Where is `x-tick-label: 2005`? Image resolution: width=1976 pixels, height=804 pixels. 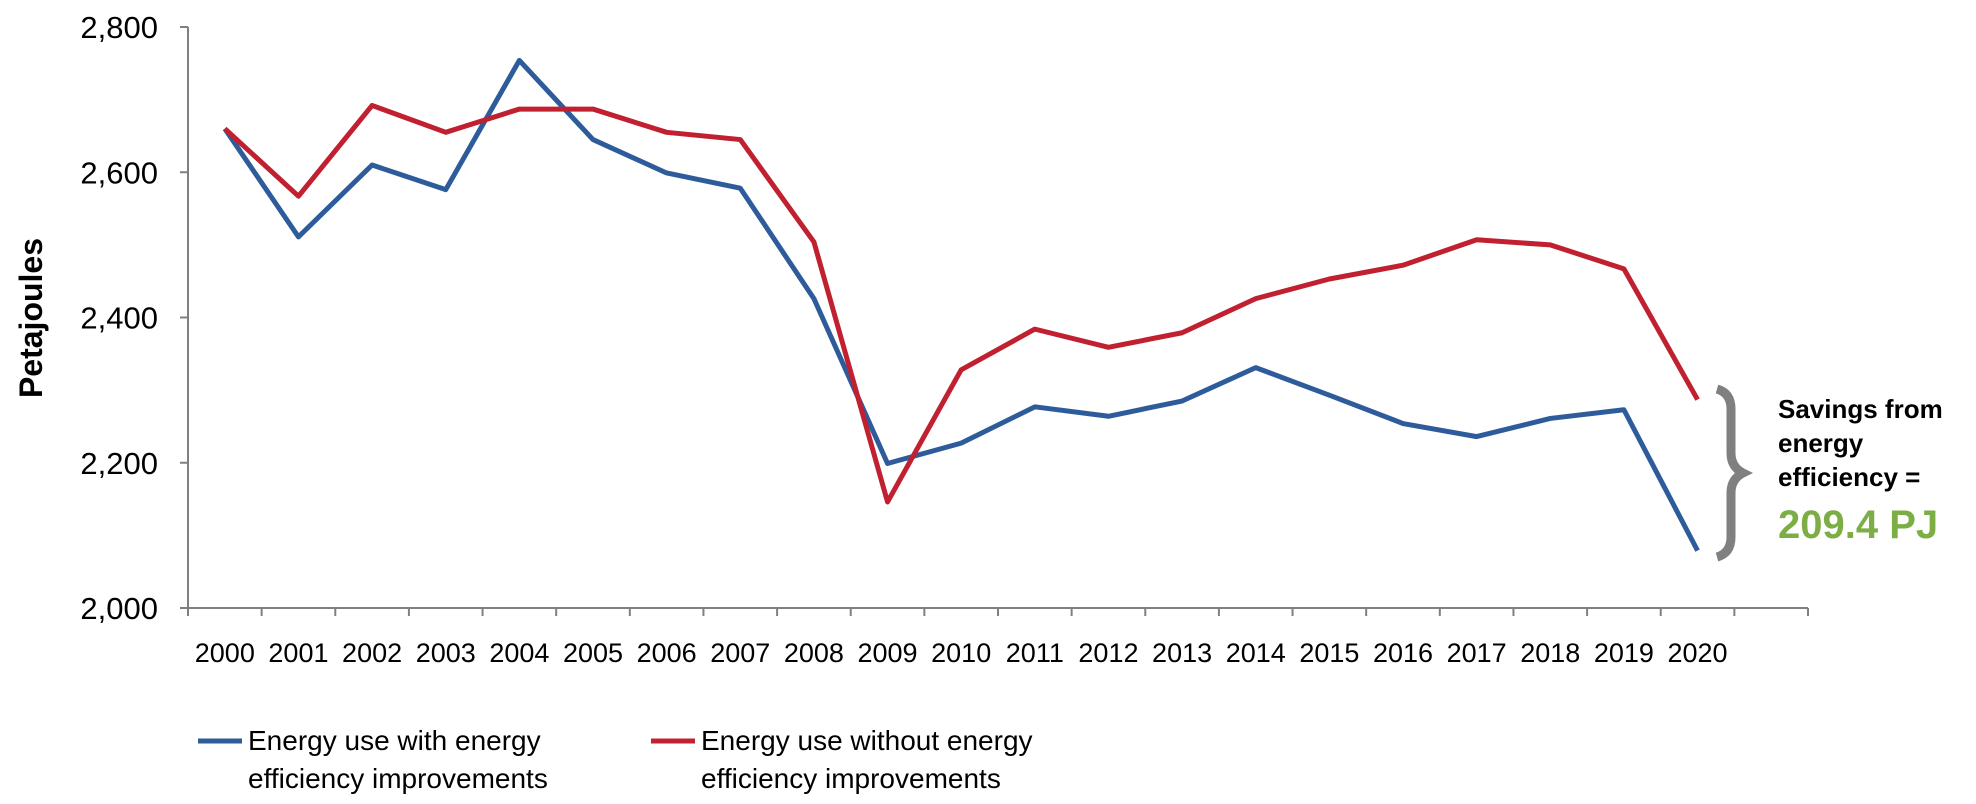
x-tick-label: 2005 is located at coordinates (593, 653).